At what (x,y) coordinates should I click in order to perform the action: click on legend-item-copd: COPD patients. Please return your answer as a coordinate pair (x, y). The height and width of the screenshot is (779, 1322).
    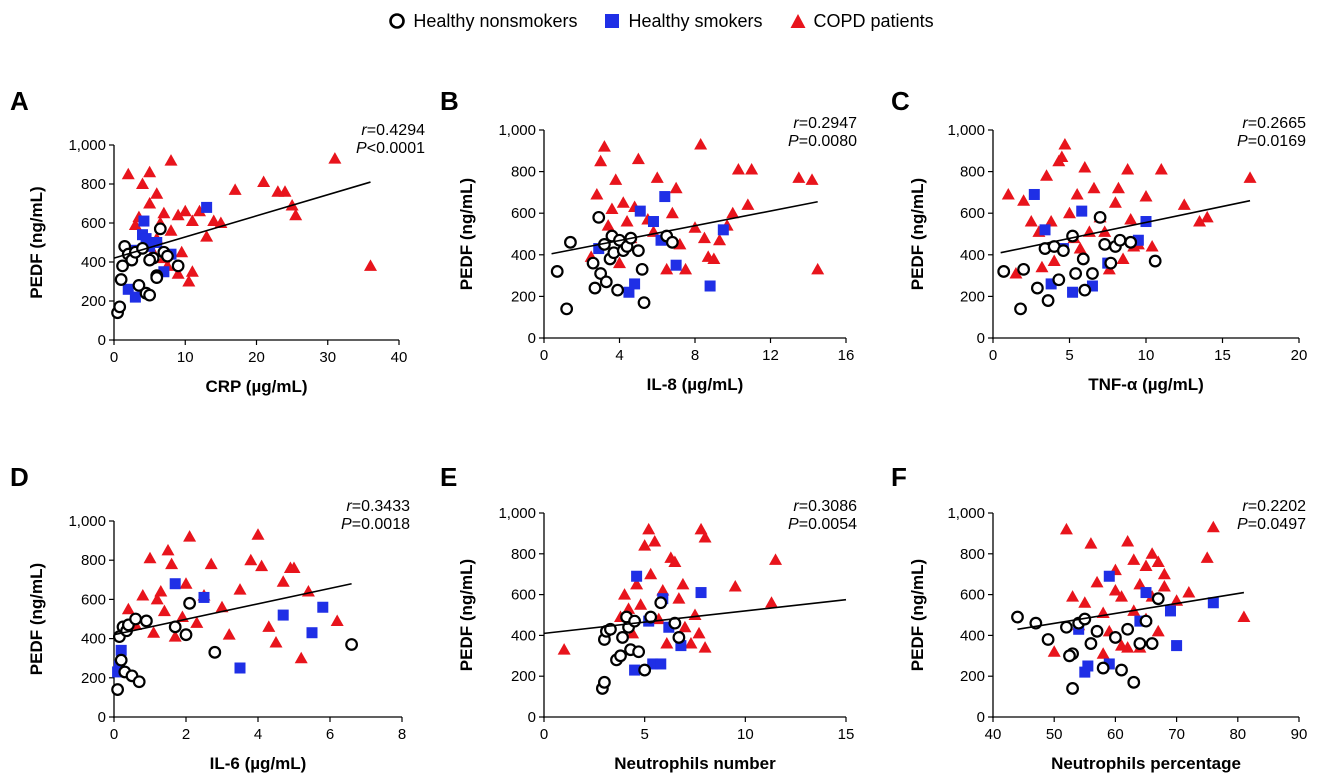
    Looking at the image, I should click on (861, 21).